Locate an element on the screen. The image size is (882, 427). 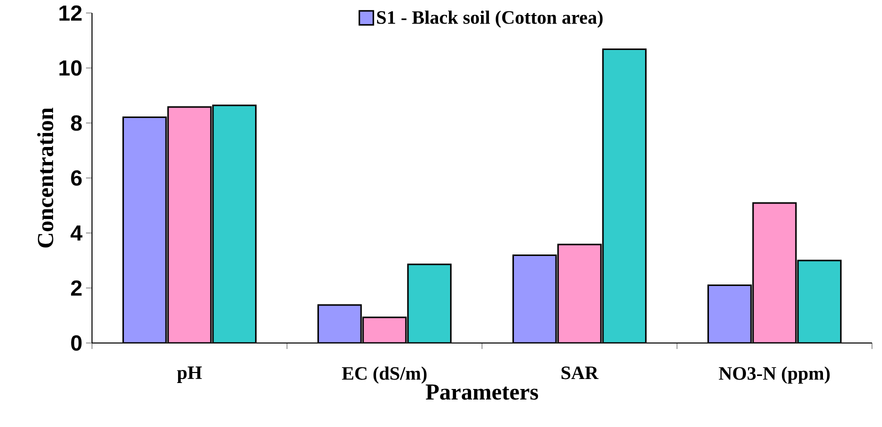
y-tick-label: 0 is located at coordinates (76, 343).